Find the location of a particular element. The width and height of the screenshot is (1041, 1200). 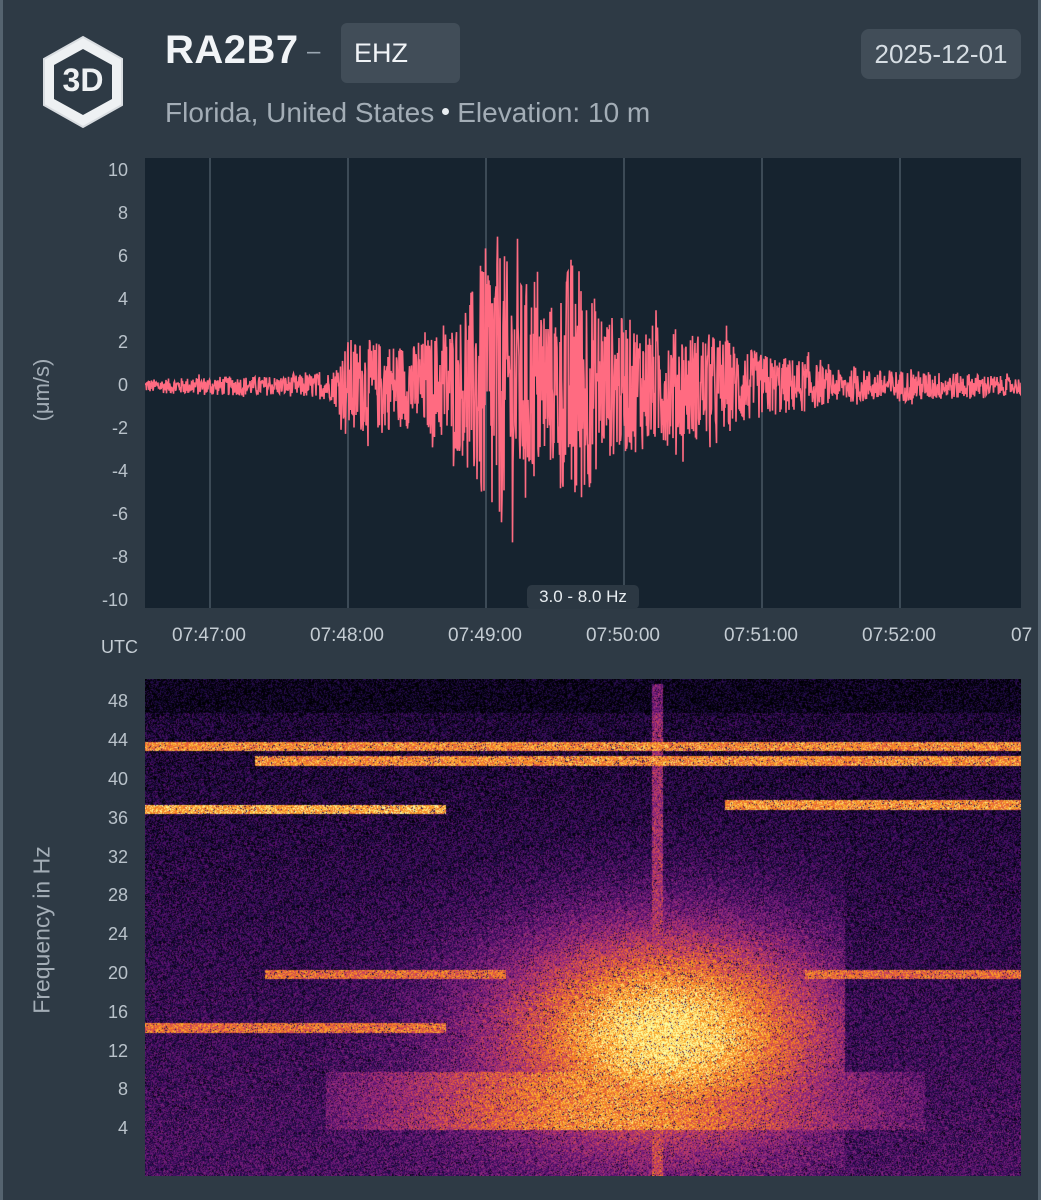

x-tick-label: 07:50:00 is located at coordinates (623, 635).